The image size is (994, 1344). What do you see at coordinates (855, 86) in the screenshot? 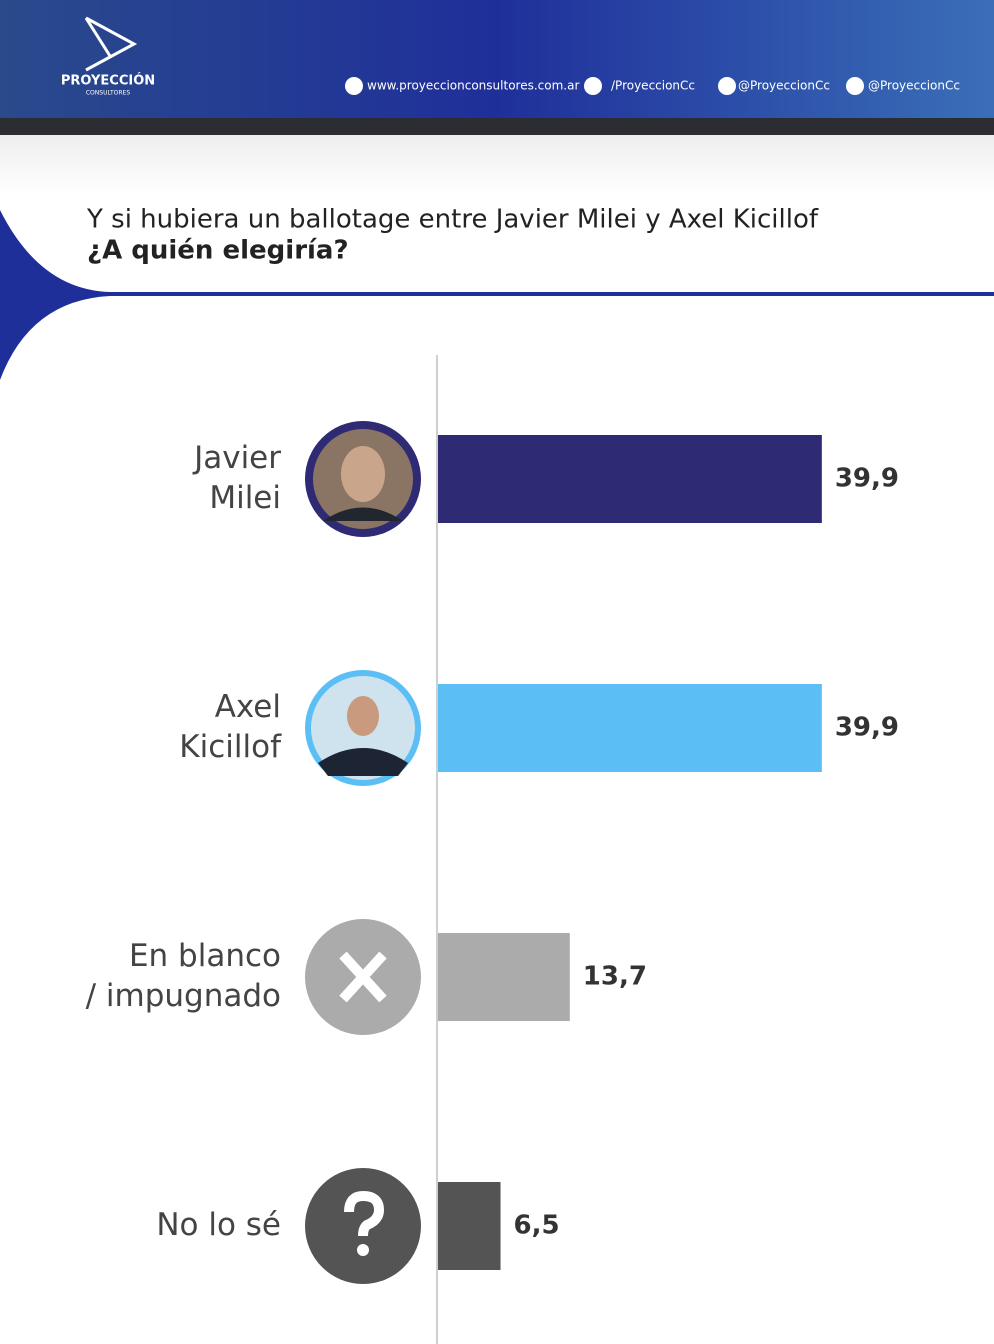
I see `instagram-icon` at bounding box center [855, 86].